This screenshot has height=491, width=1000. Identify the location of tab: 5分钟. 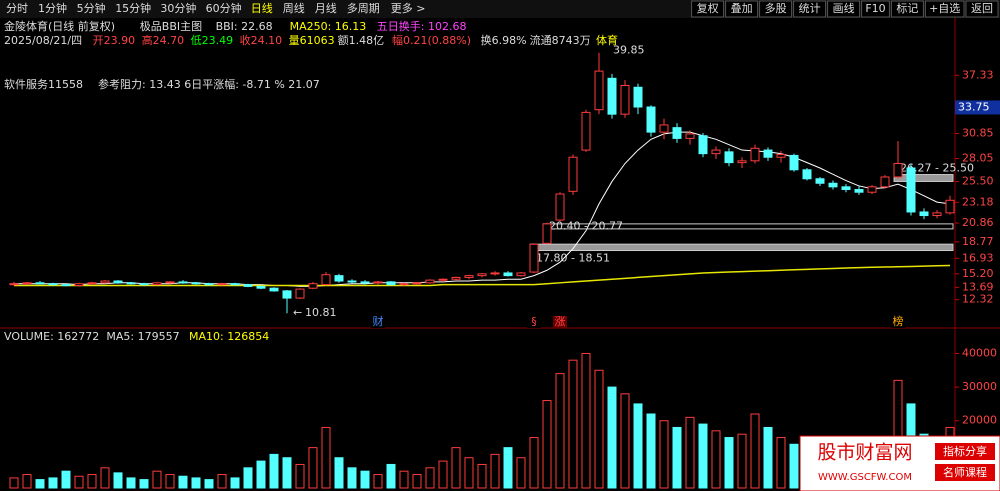
(91, 8).